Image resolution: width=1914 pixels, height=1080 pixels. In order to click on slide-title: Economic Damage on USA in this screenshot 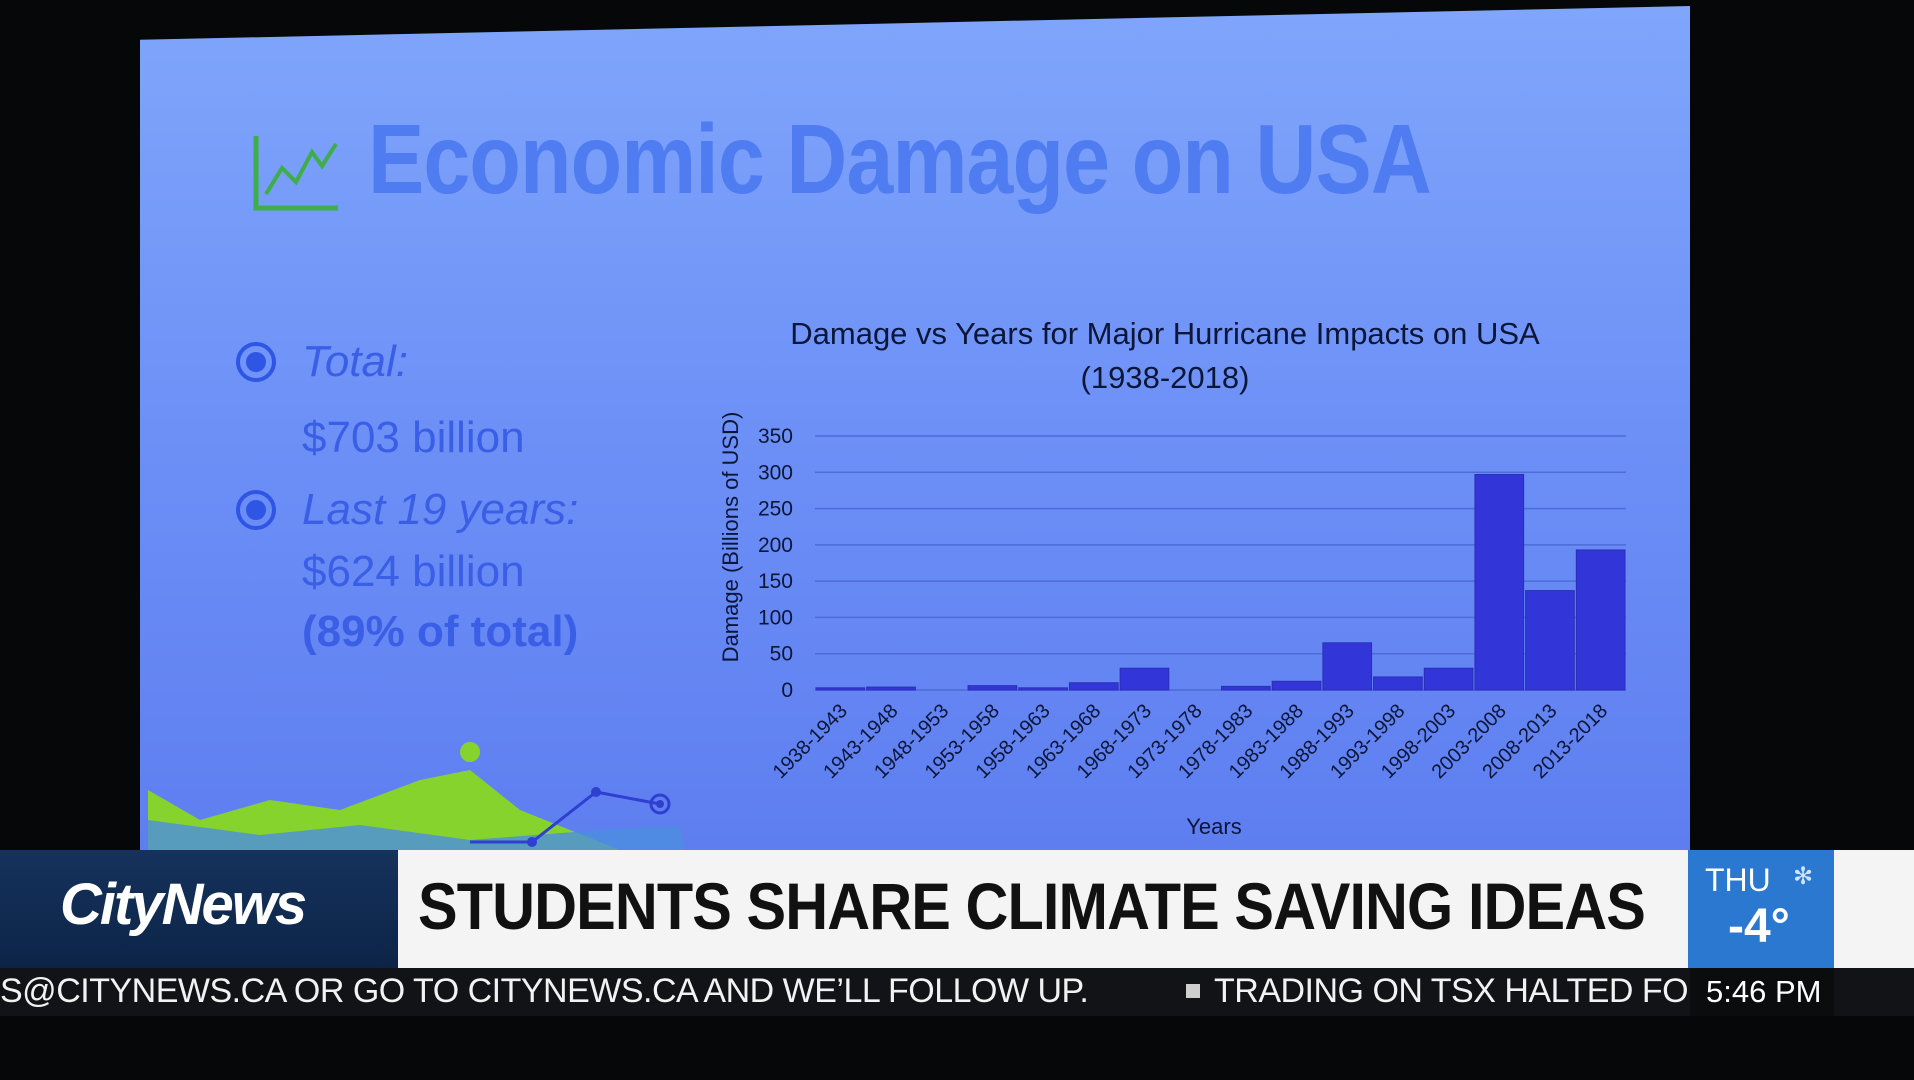, I will do `click(900, 159)`.